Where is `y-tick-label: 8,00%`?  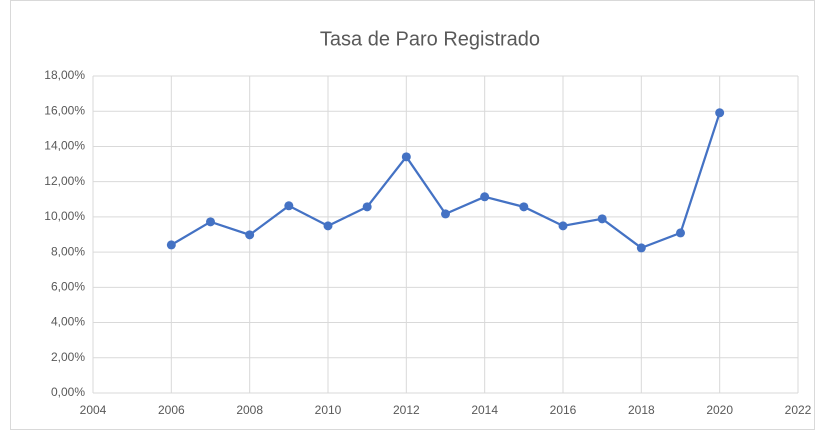 y-tick-label: 8,00% is located at coordinates (68, 251).